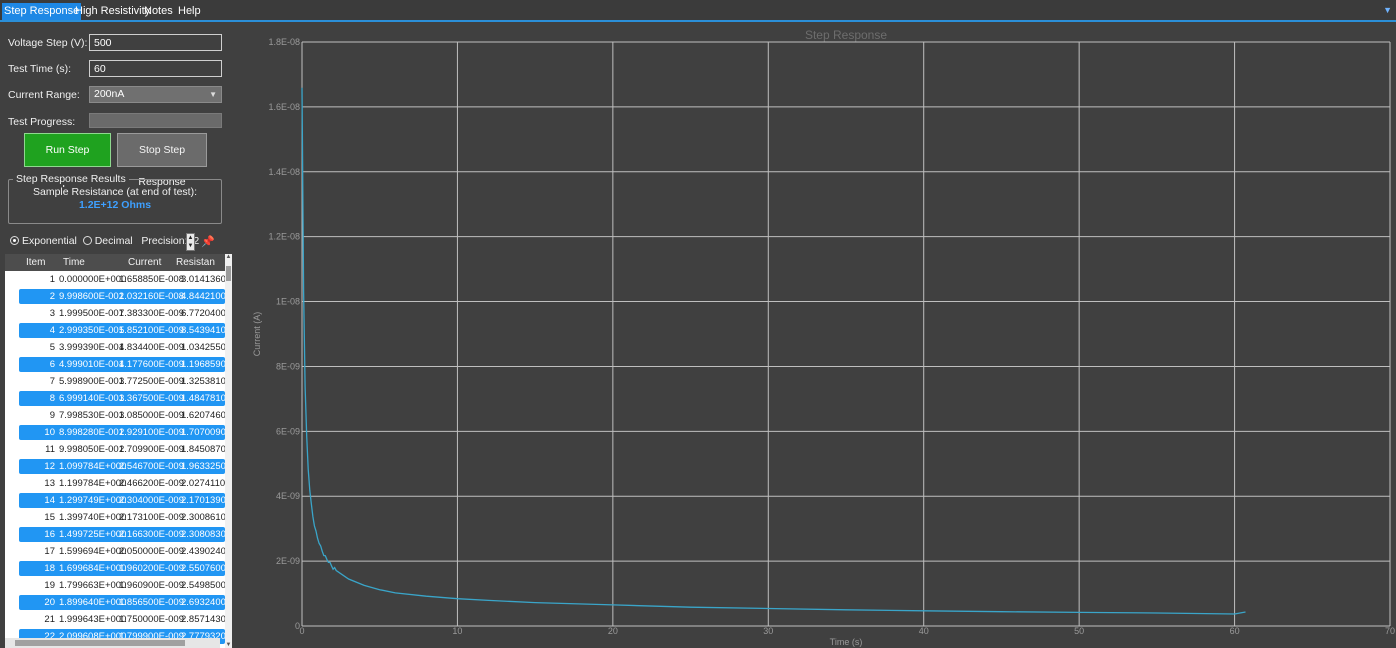 The height and width of the screenshot is (648, 1396). What do you see at coordinates (49, 636) in the screenshot?
I see `cell-item: 22` at bounding box center [49, 636].